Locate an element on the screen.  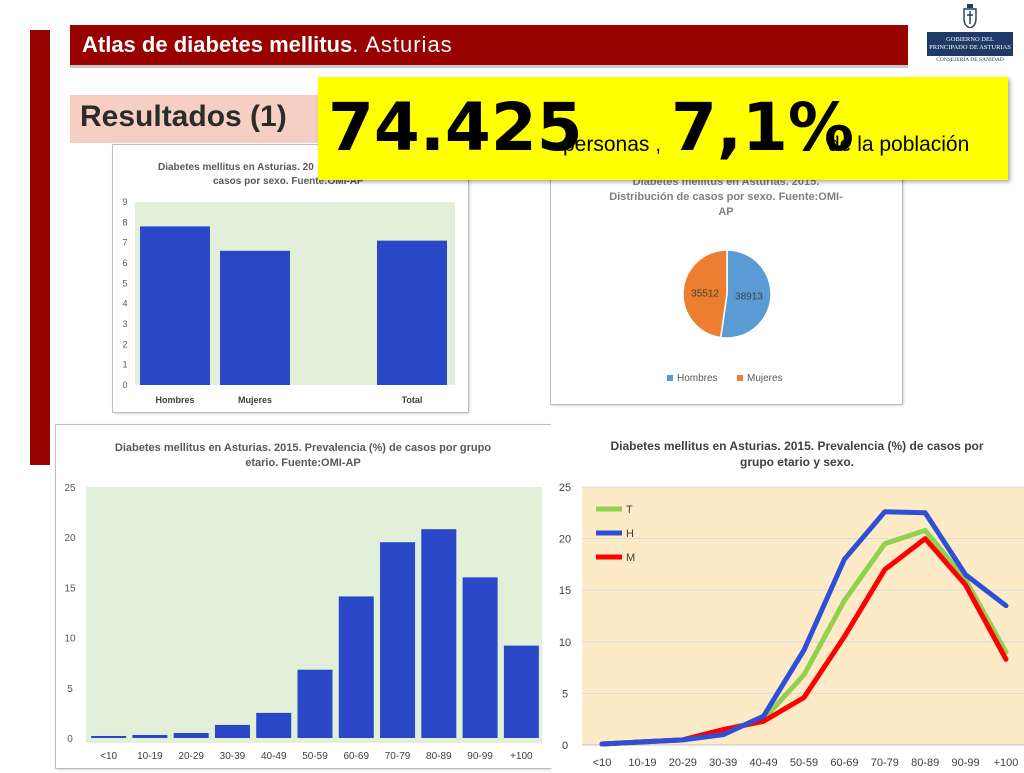
logo-line1: GOBIERNO DEL is located at coordinates (970, 39).